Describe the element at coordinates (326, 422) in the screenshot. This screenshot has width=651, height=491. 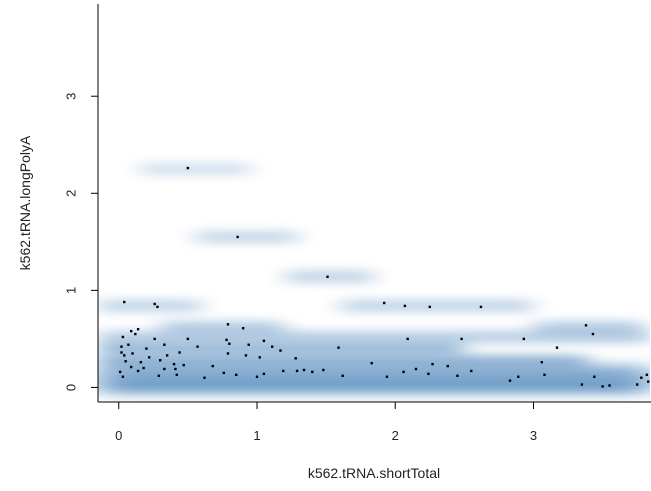
I see `x-ticks: 0 1 2 3` at that location.